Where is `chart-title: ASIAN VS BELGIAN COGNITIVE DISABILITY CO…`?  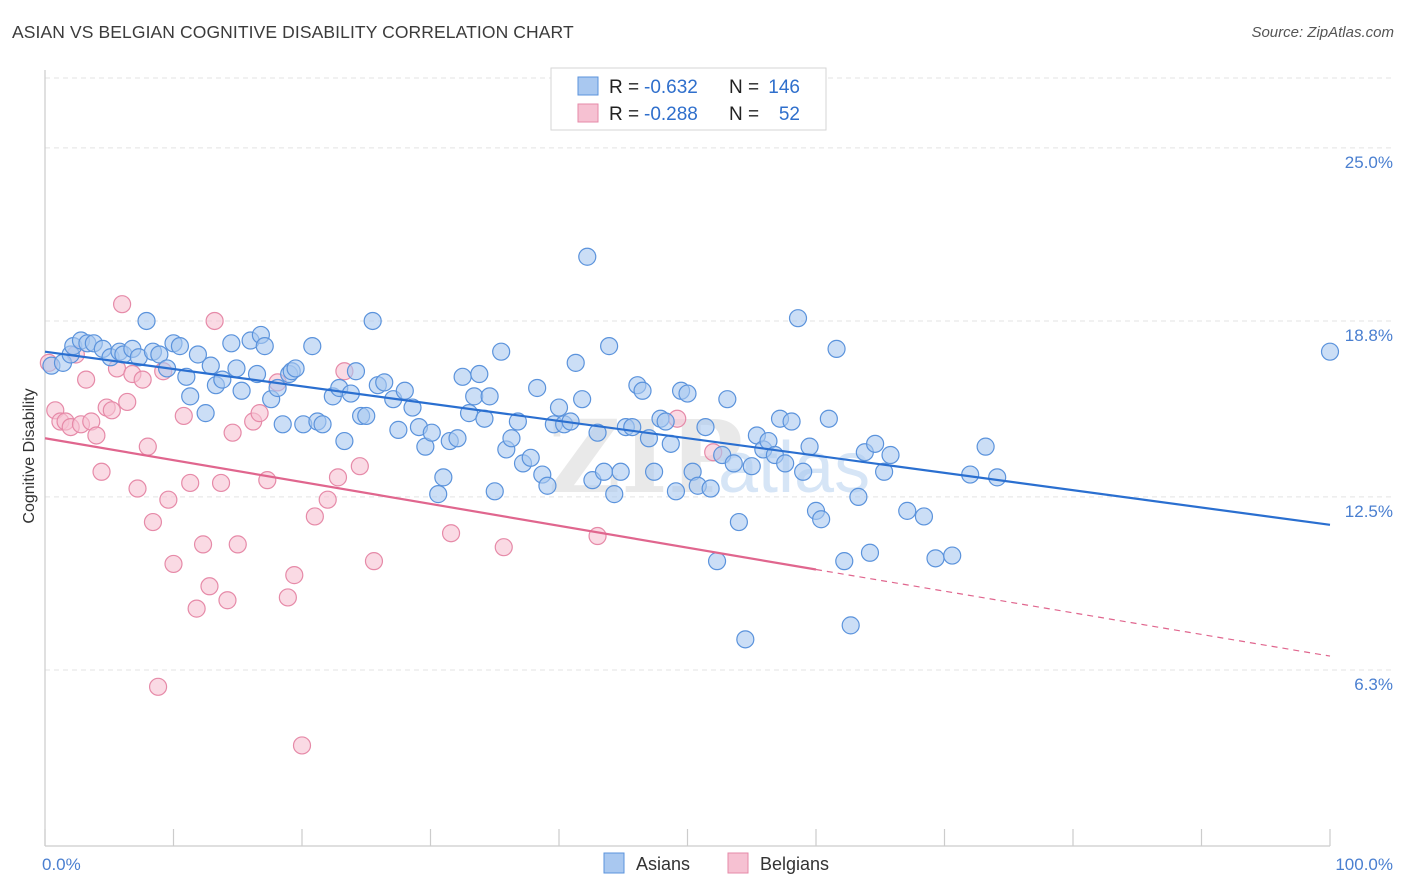
chart-title: ASIAN VS BELGIAN COGNITIVE DISABILITY CO… is located at coordinates (293, 32).